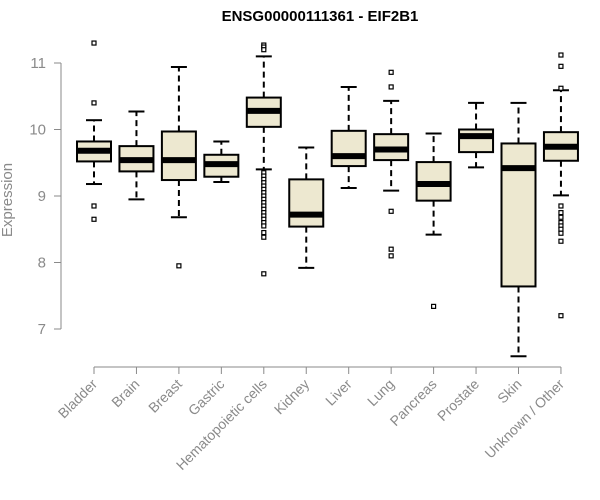 The image size is (600, 500). I want to click on y-axis: 7 8 9 10 11, so click(45, 196).